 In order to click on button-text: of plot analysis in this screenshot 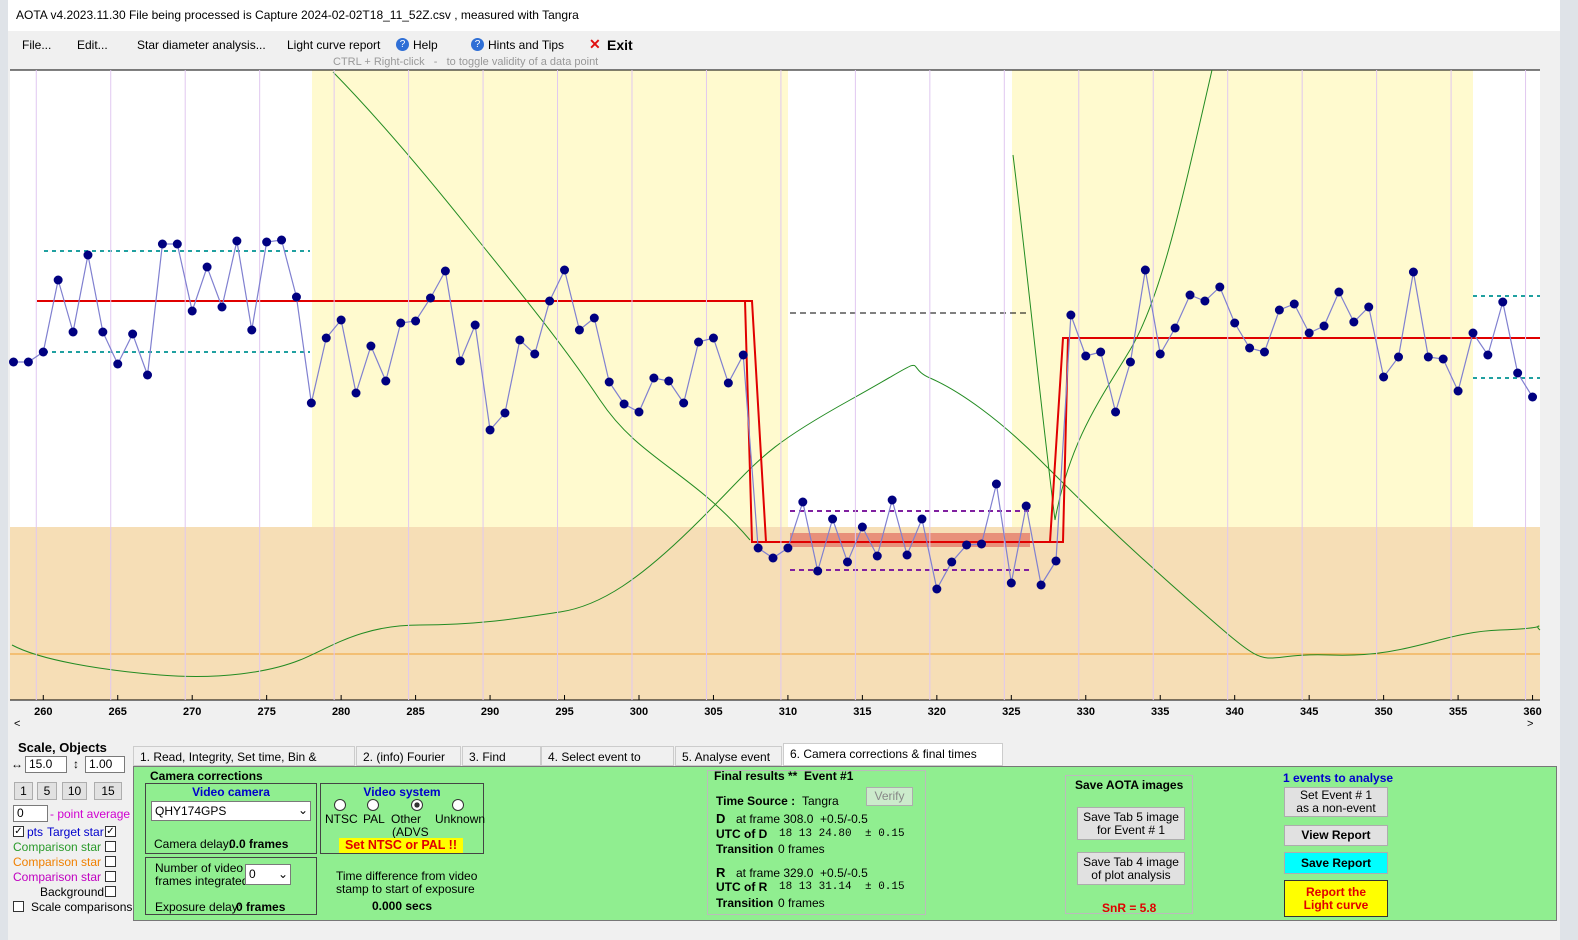, I will do `click(1131, 874)`.